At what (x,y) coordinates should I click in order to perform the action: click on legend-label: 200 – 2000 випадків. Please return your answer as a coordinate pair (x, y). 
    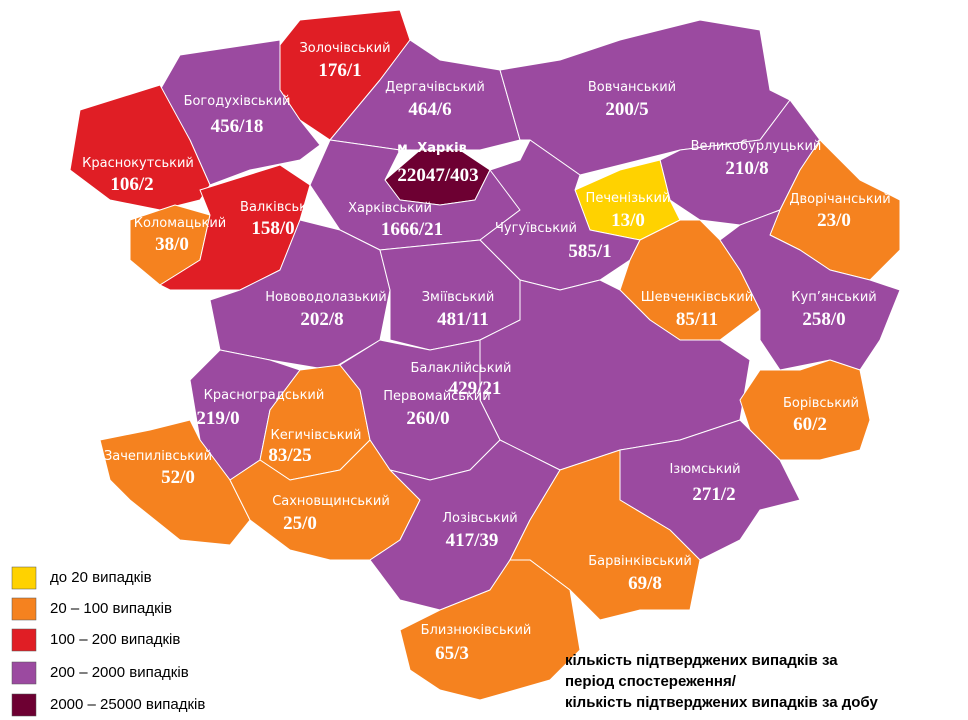
    Looking at the image, I should click on (119, 672).